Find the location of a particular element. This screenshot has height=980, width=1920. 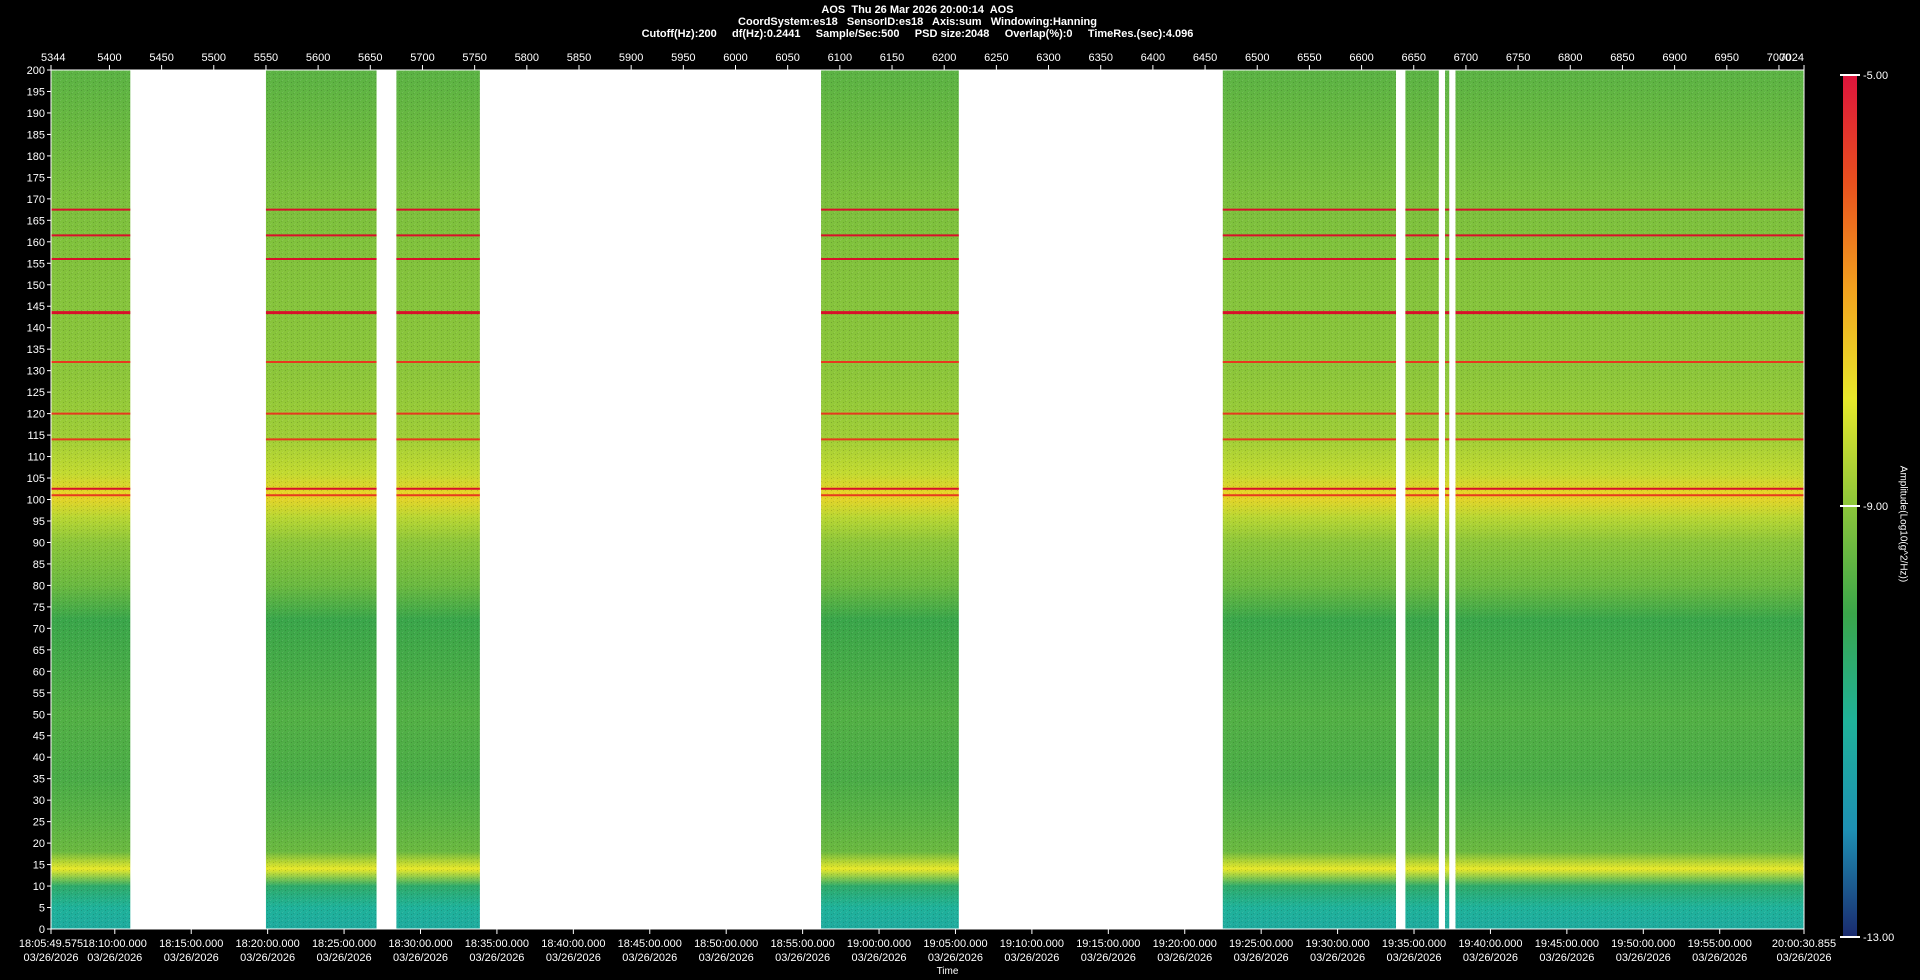

x-axis-tick-time: 20:00:30.855 is located at coordinates (1804, 944).